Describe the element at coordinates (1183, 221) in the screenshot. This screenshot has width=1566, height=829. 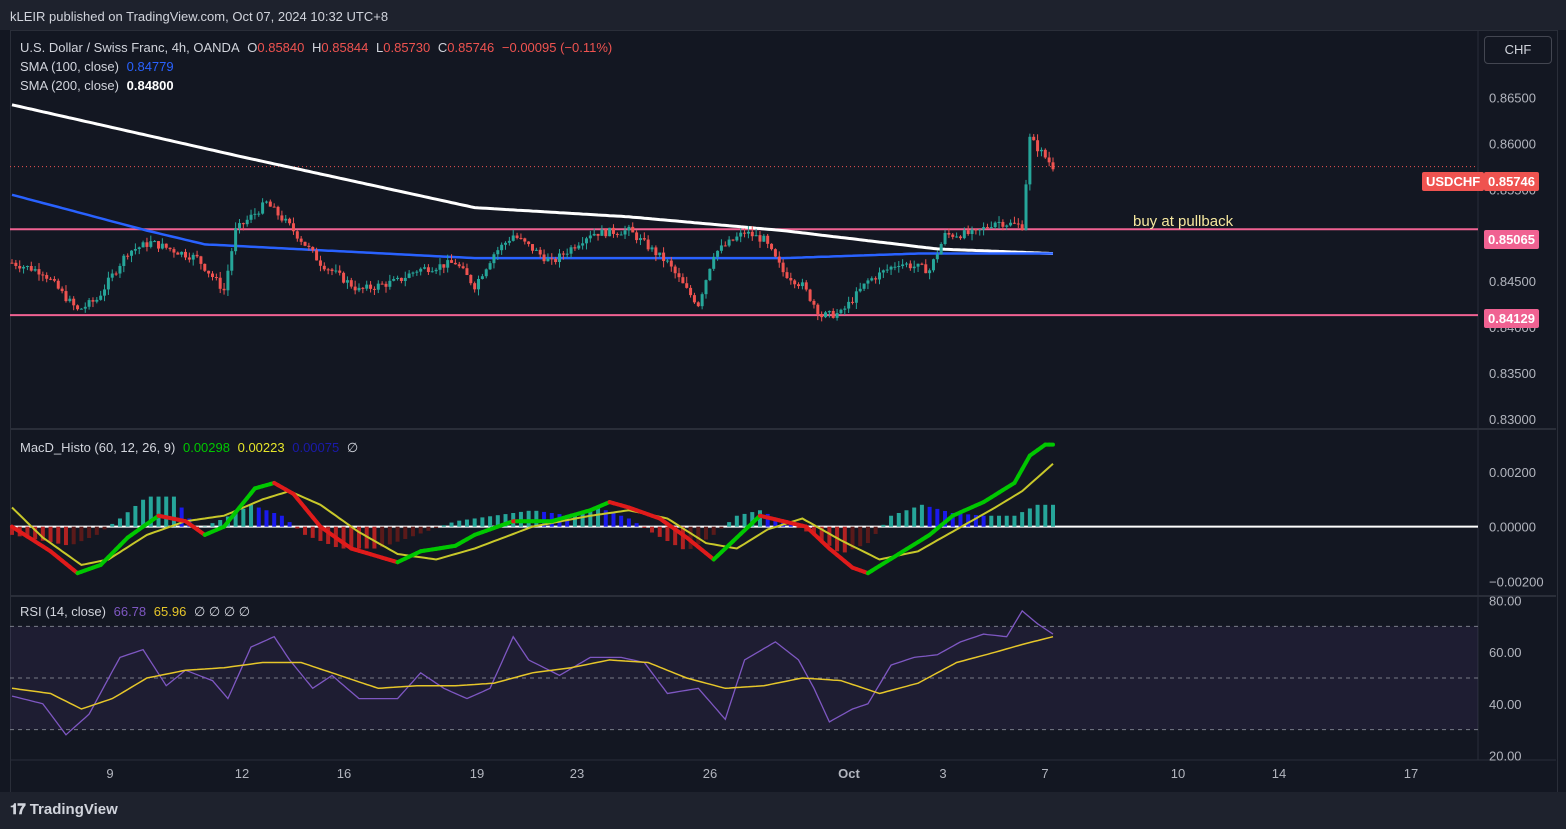
I see `buy-at-pullback-annotation: buy at pullback` at that location.